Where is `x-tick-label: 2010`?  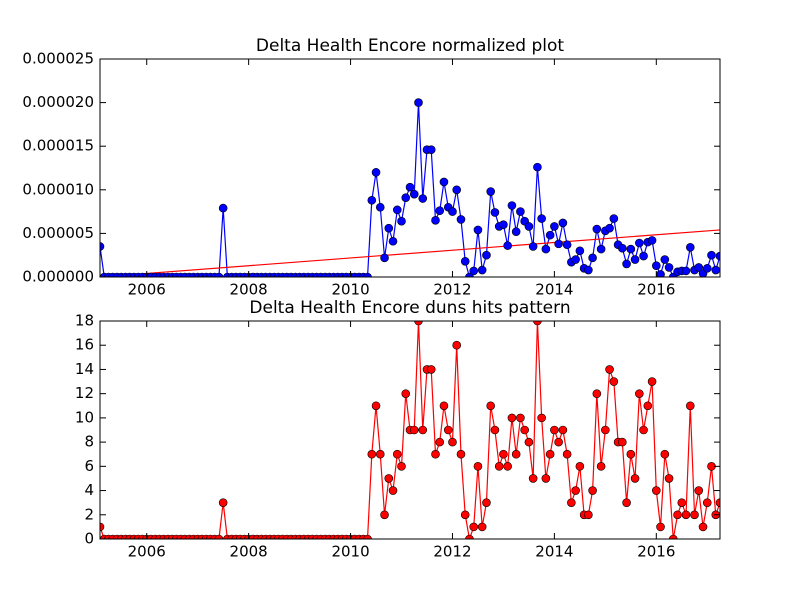 x-tick-label: 2010 is located at coordinates (350, 290).